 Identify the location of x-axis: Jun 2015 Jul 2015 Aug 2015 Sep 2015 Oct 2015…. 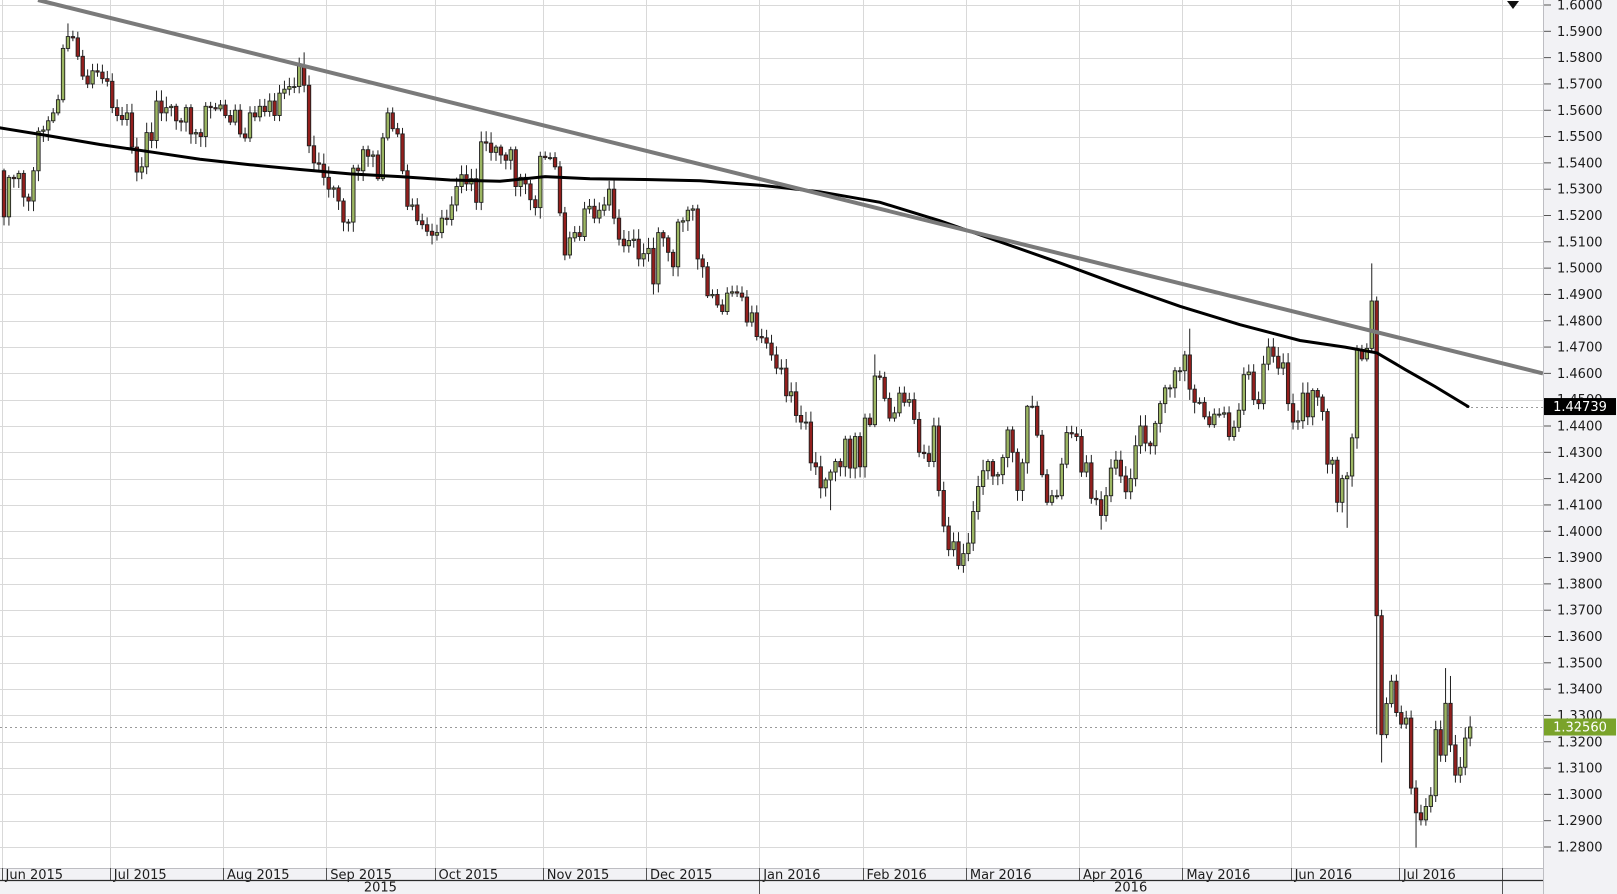
(771, 881).